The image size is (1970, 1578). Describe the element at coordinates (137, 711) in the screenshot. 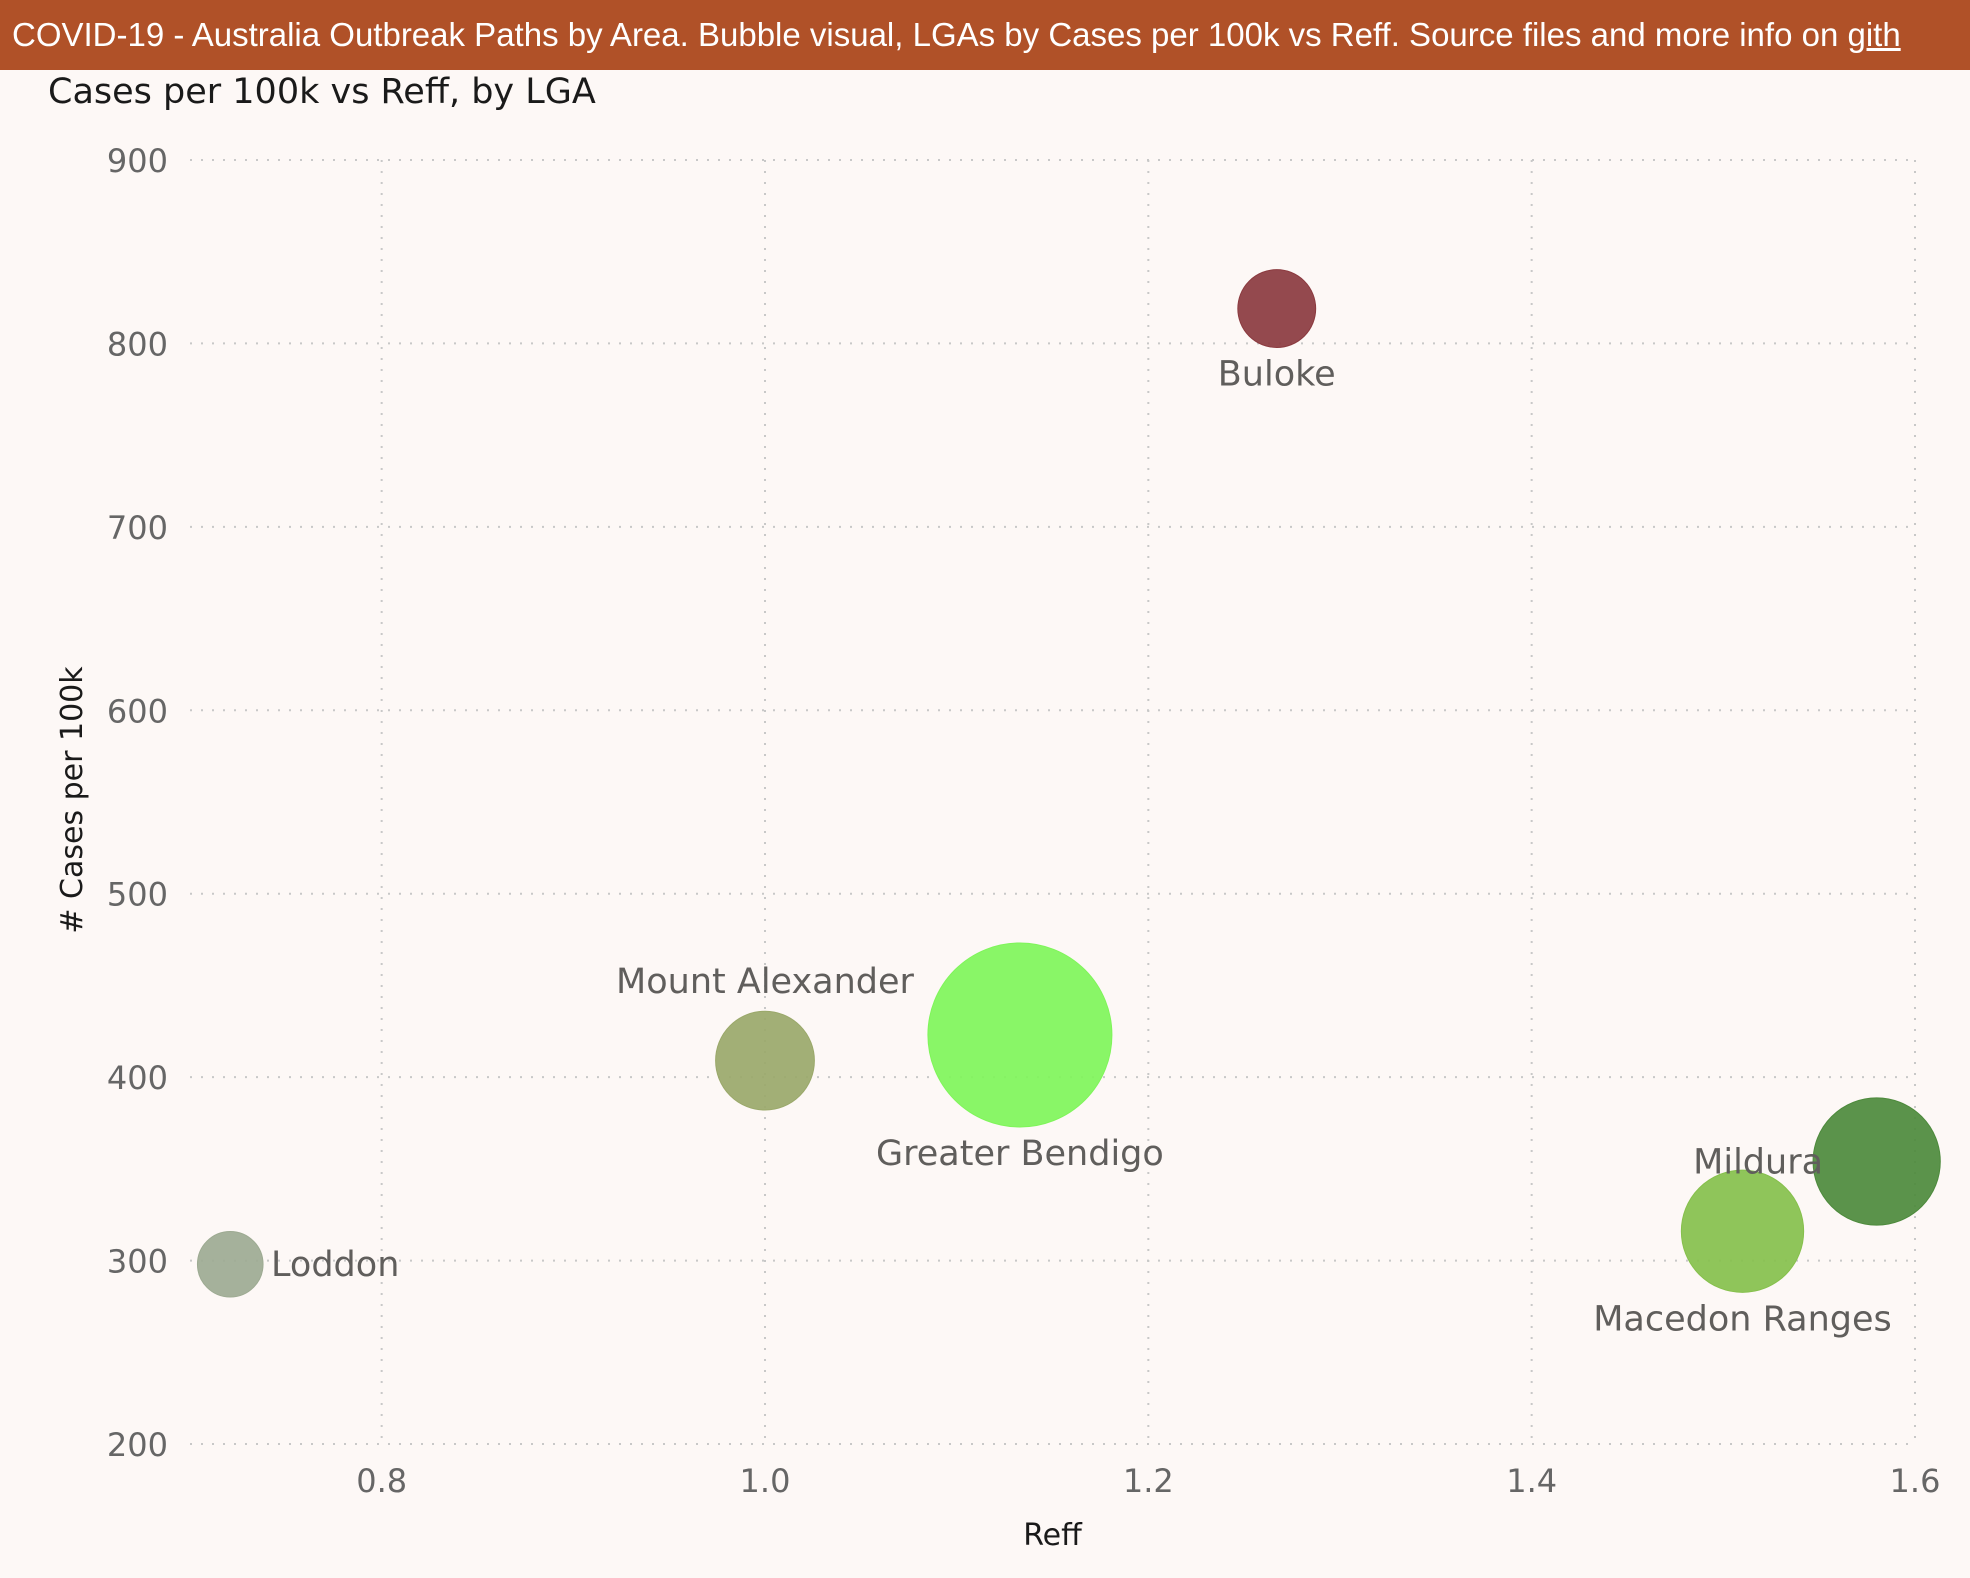

I see `y-tick-label: 600` at that location.